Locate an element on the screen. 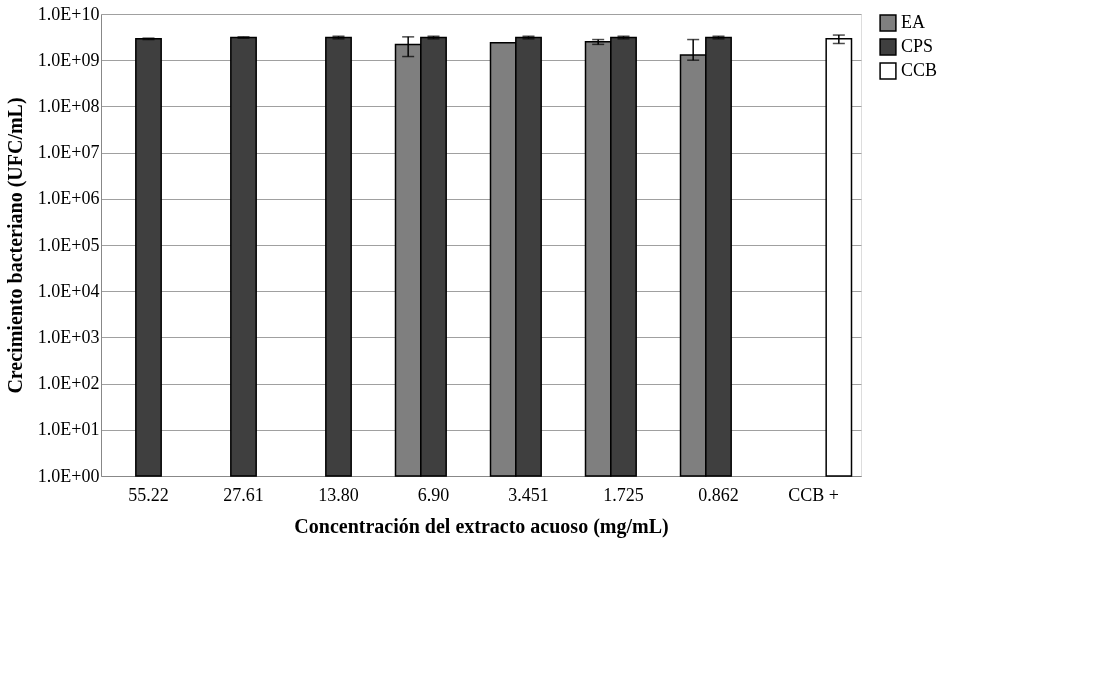  x-tick-label: 6.90 is located at coordinates (433, 494).